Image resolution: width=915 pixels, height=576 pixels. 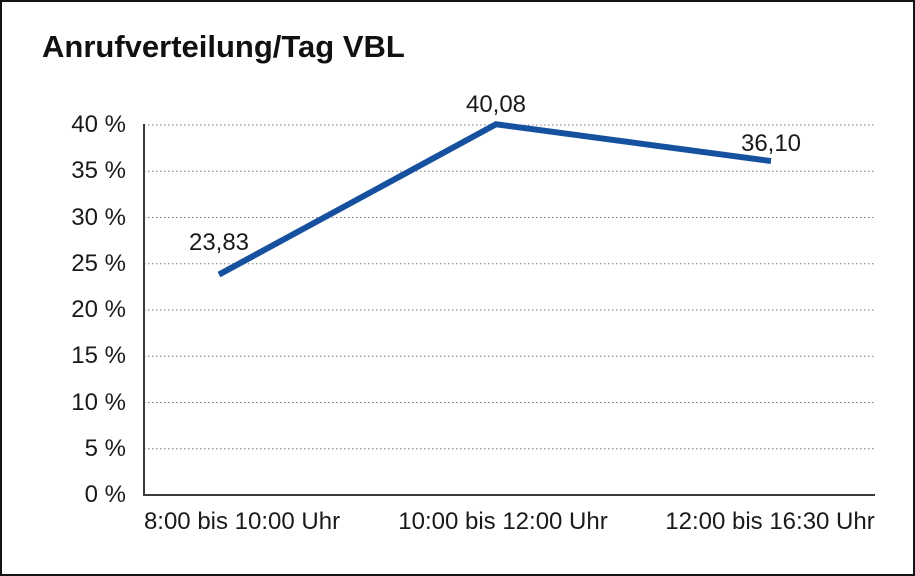 I want to click on y-tick-label-20: 20 %, so click(x=98, y=309).